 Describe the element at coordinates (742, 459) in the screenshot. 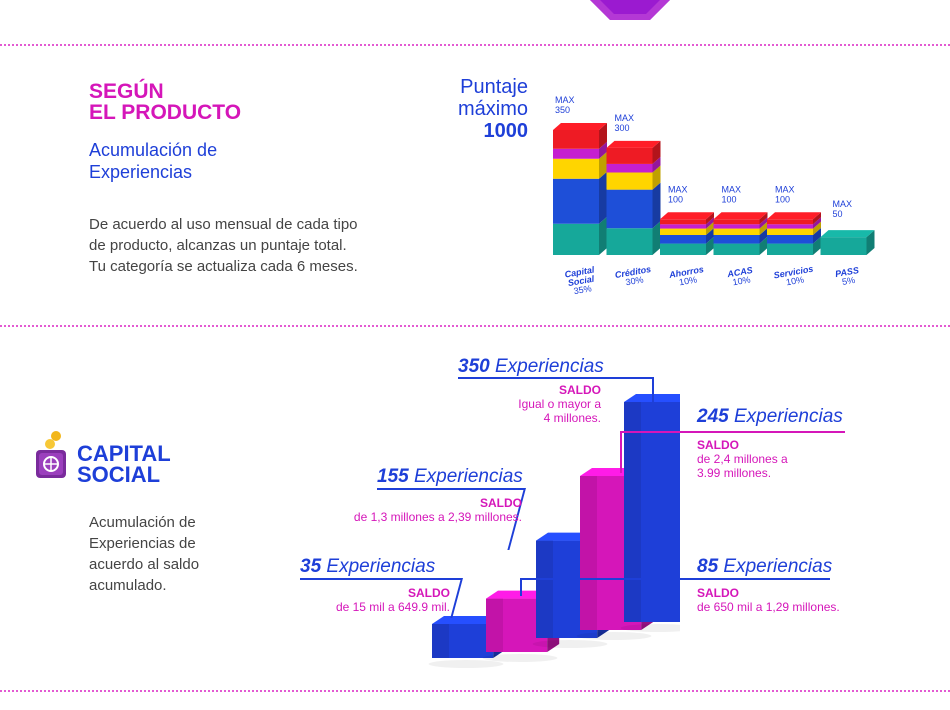

I see `tier-4-saldo: SALDO de 2,4 millones a 3.99 millones.` at that location.